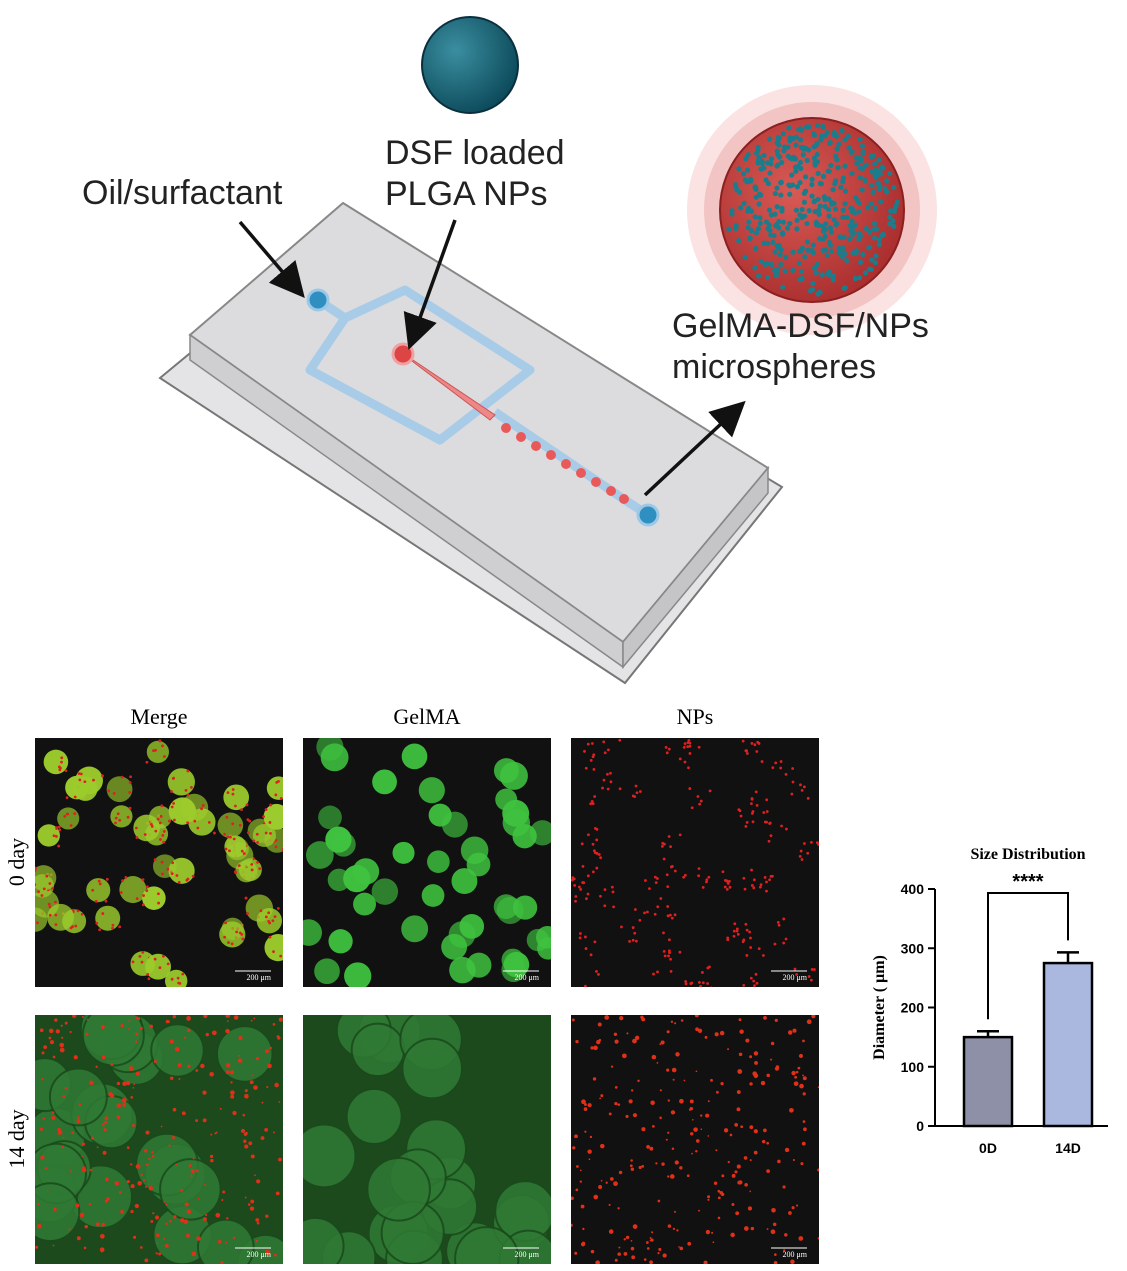 Image resolution: width=1127 pixels, height=1271 pixels. Describe the element at coordinates (800, 326) in the screenshot. I see `label: GelMA-DSF/NPs` at that location.